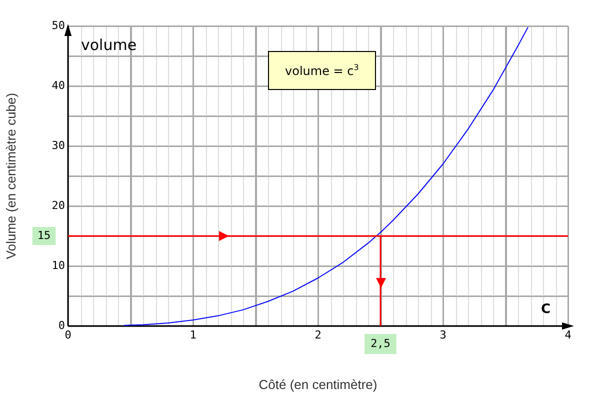 The height and width of the screenshot is (397, 595). I want to click on y-tick-label: 50, so click(58, 25).